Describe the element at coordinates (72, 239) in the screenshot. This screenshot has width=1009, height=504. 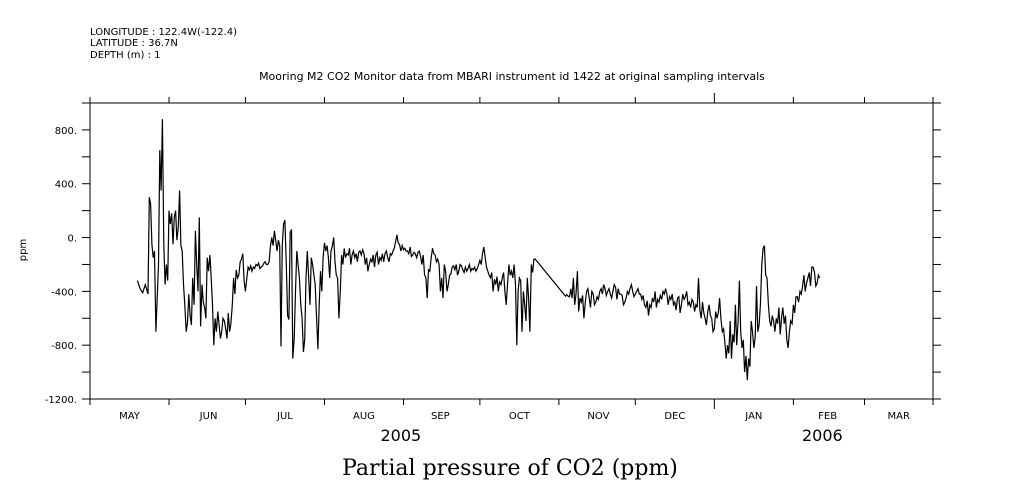
I see `y-tick-label: 0.` at that location.